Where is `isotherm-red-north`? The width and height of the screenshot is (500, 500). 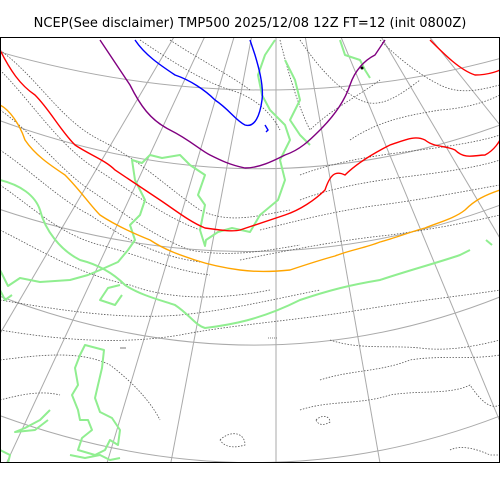
isotherm-red-north is located at coordinates (464, 57).